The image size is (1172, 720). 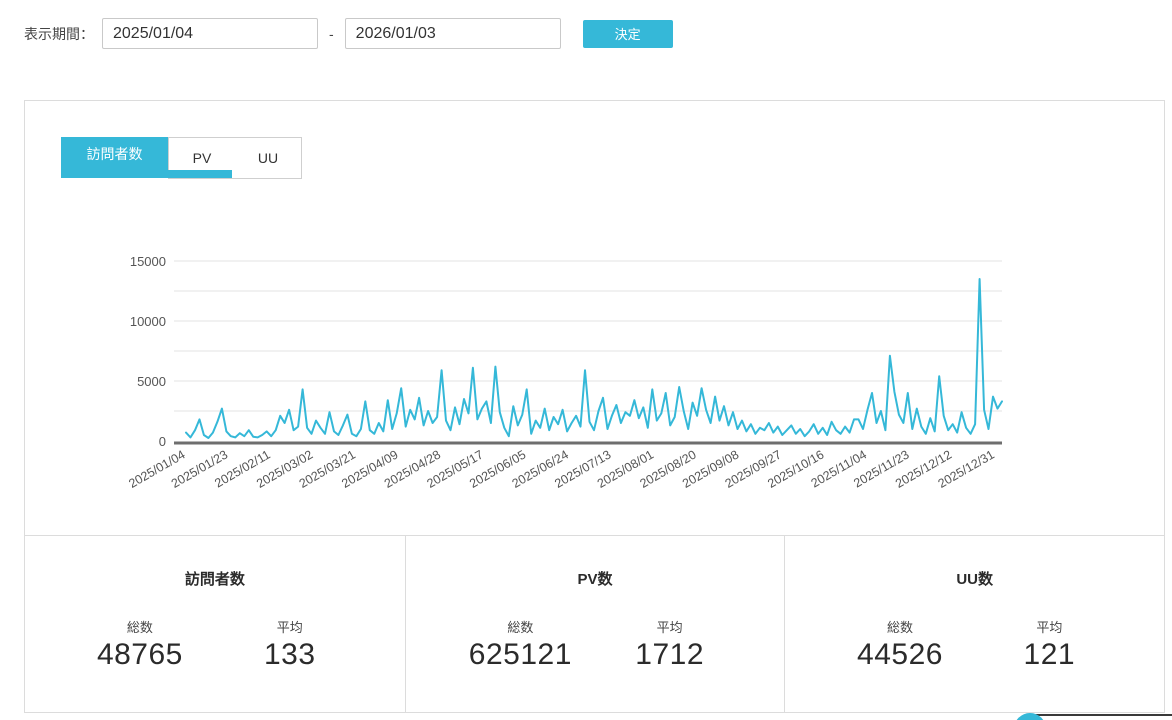 I want to click on date-filter-bar: 表示期間： - 決定, so click(x=348, y=33).